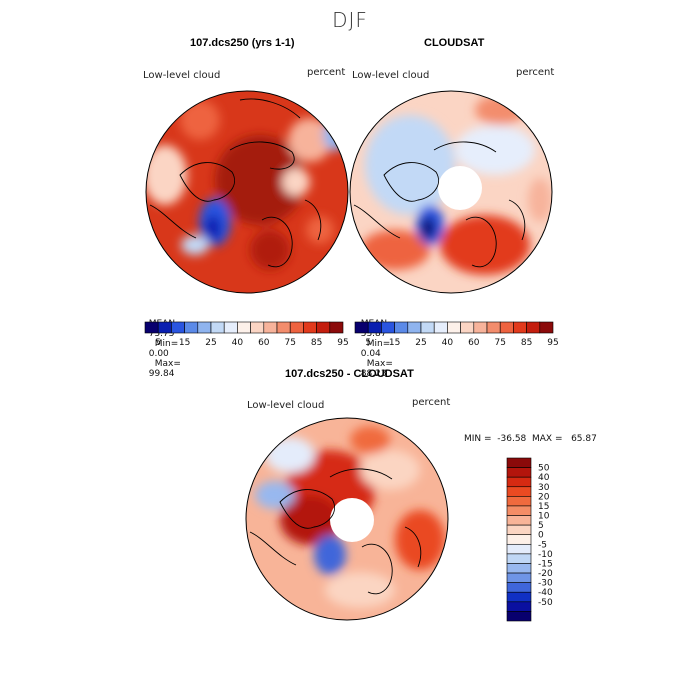 This screenshot has width=700, height=700. Describe the element at coordinates (161, 374) in the screenshot. I see `max-value: 99.84` at that location.